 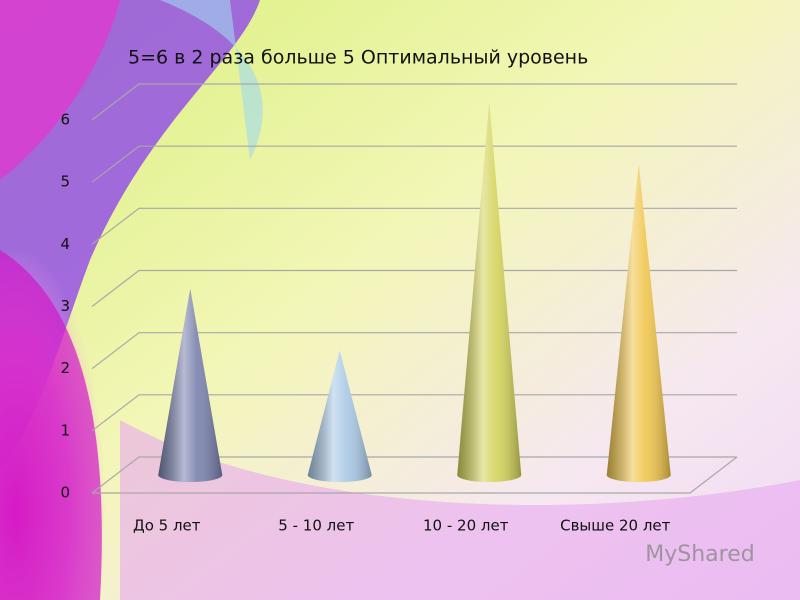 What do you see at coordinates (466, 526) in the screenshot?
I see `x-tick-label: 10 - 20 лет` at bounding box center [466, 526].